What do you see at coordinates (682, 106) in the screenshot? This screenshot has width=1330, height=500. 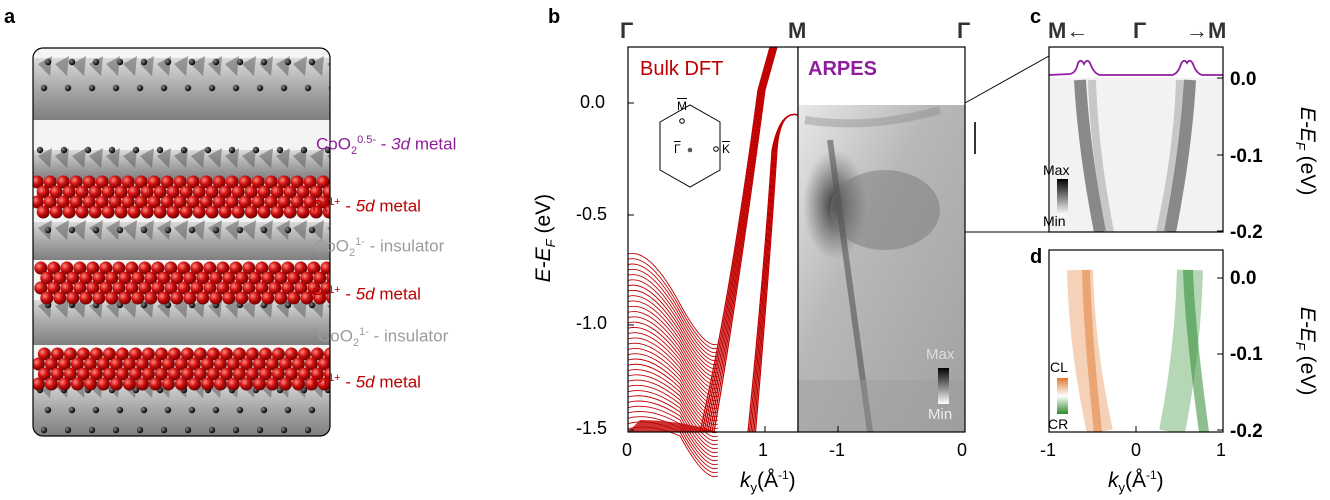 I see `bz-label-m: M` at bounding box center [682, 106].